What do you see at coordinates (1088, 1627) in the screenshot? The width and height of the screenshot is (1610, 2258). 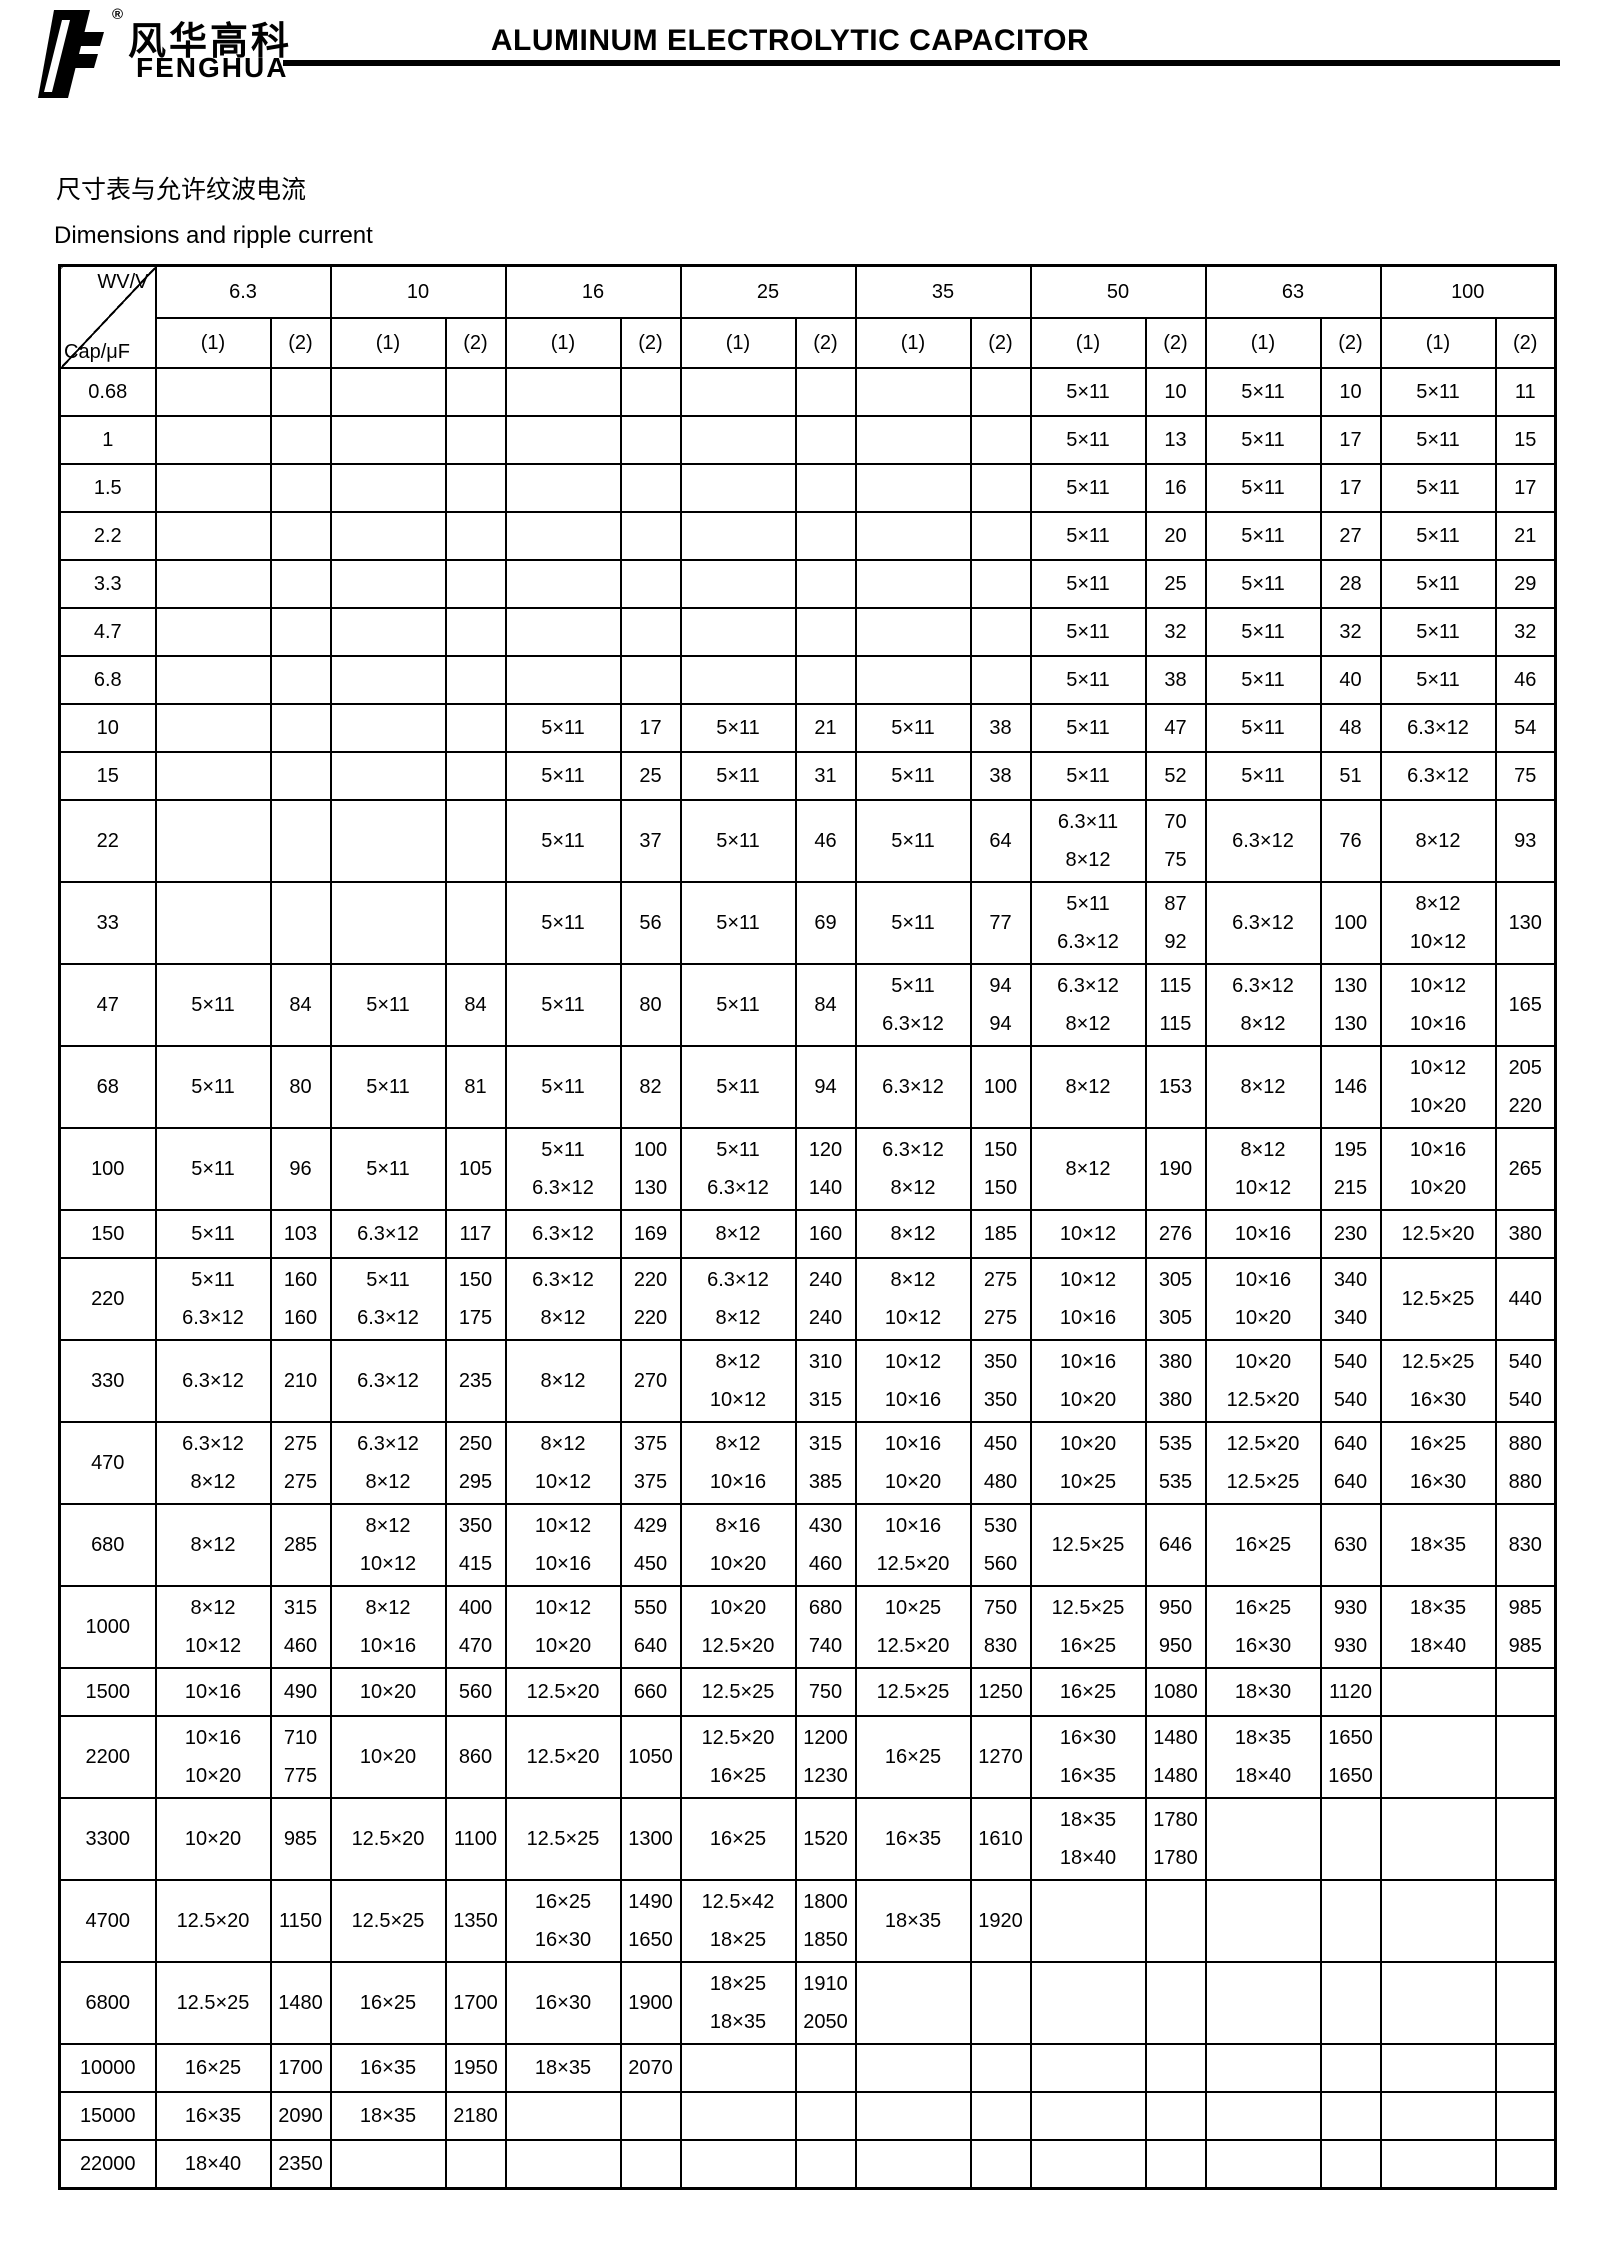 I see `dimension-cell: 12.5×25 16×25` at bounding box center [1088, 1627].